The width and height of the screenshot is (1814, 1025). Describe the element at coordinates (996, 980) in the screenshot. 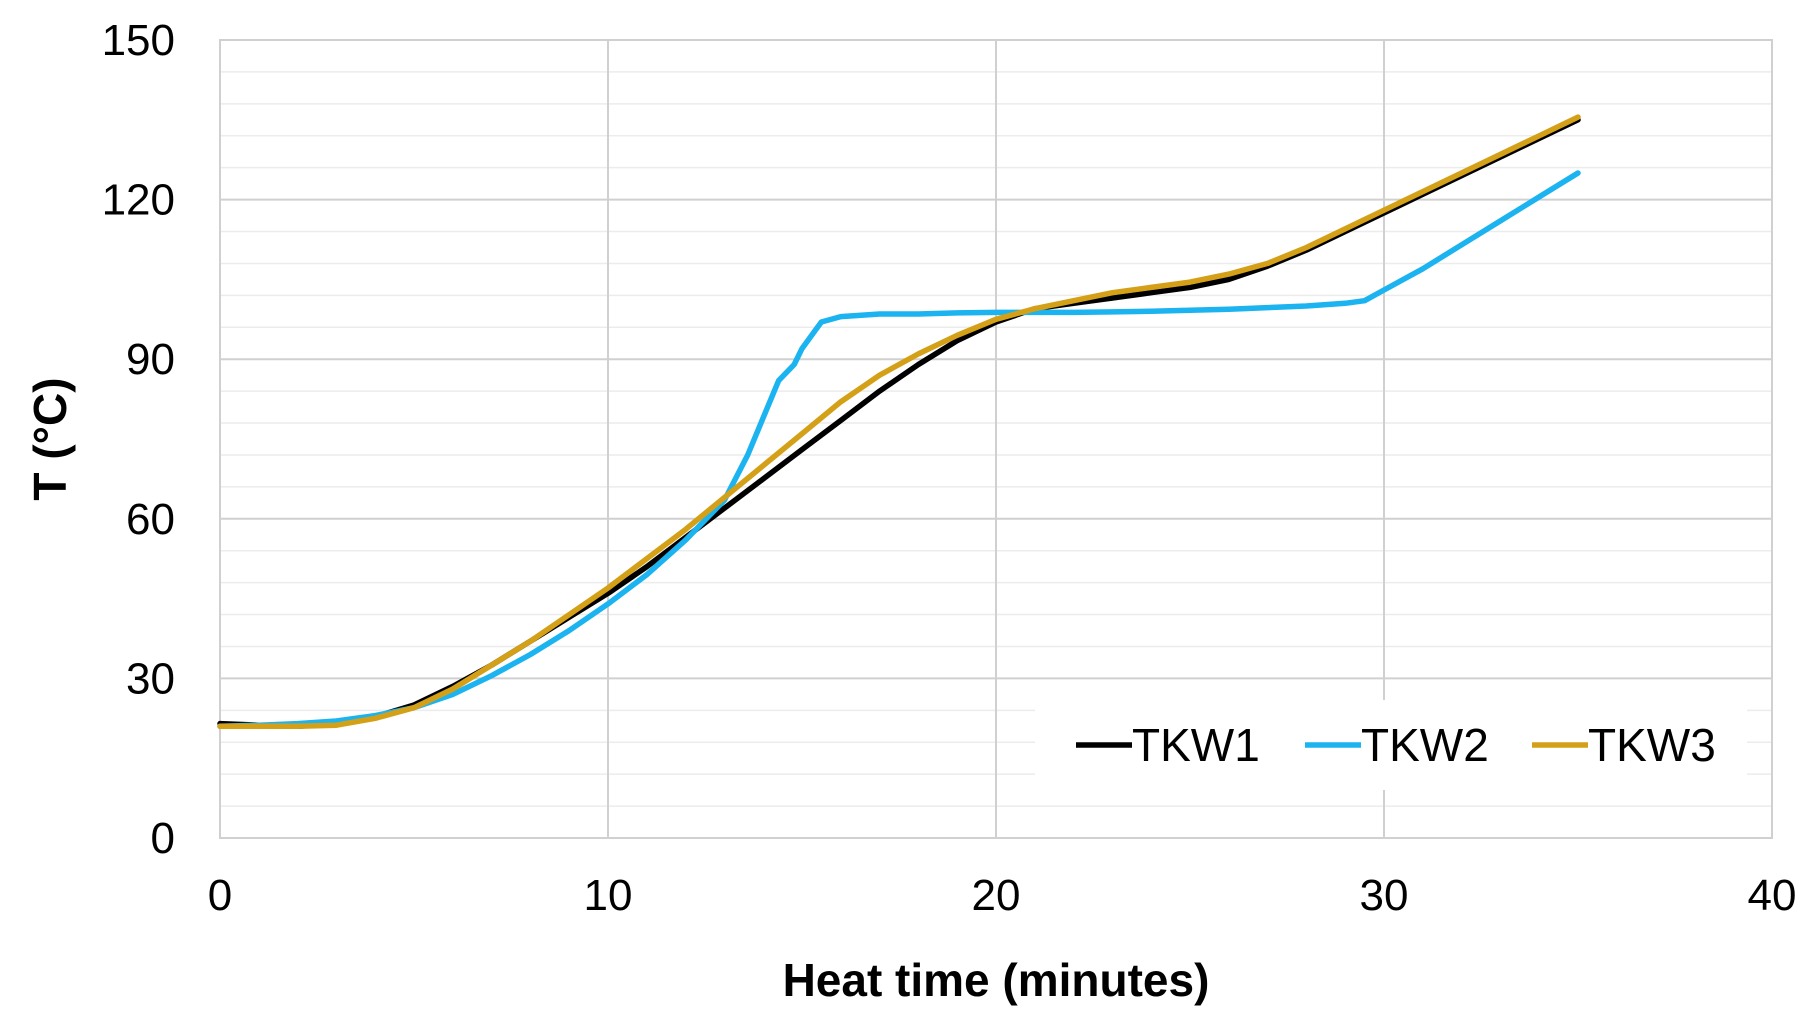

I see `x-axis-title: Heat time (minutes)` at that location.